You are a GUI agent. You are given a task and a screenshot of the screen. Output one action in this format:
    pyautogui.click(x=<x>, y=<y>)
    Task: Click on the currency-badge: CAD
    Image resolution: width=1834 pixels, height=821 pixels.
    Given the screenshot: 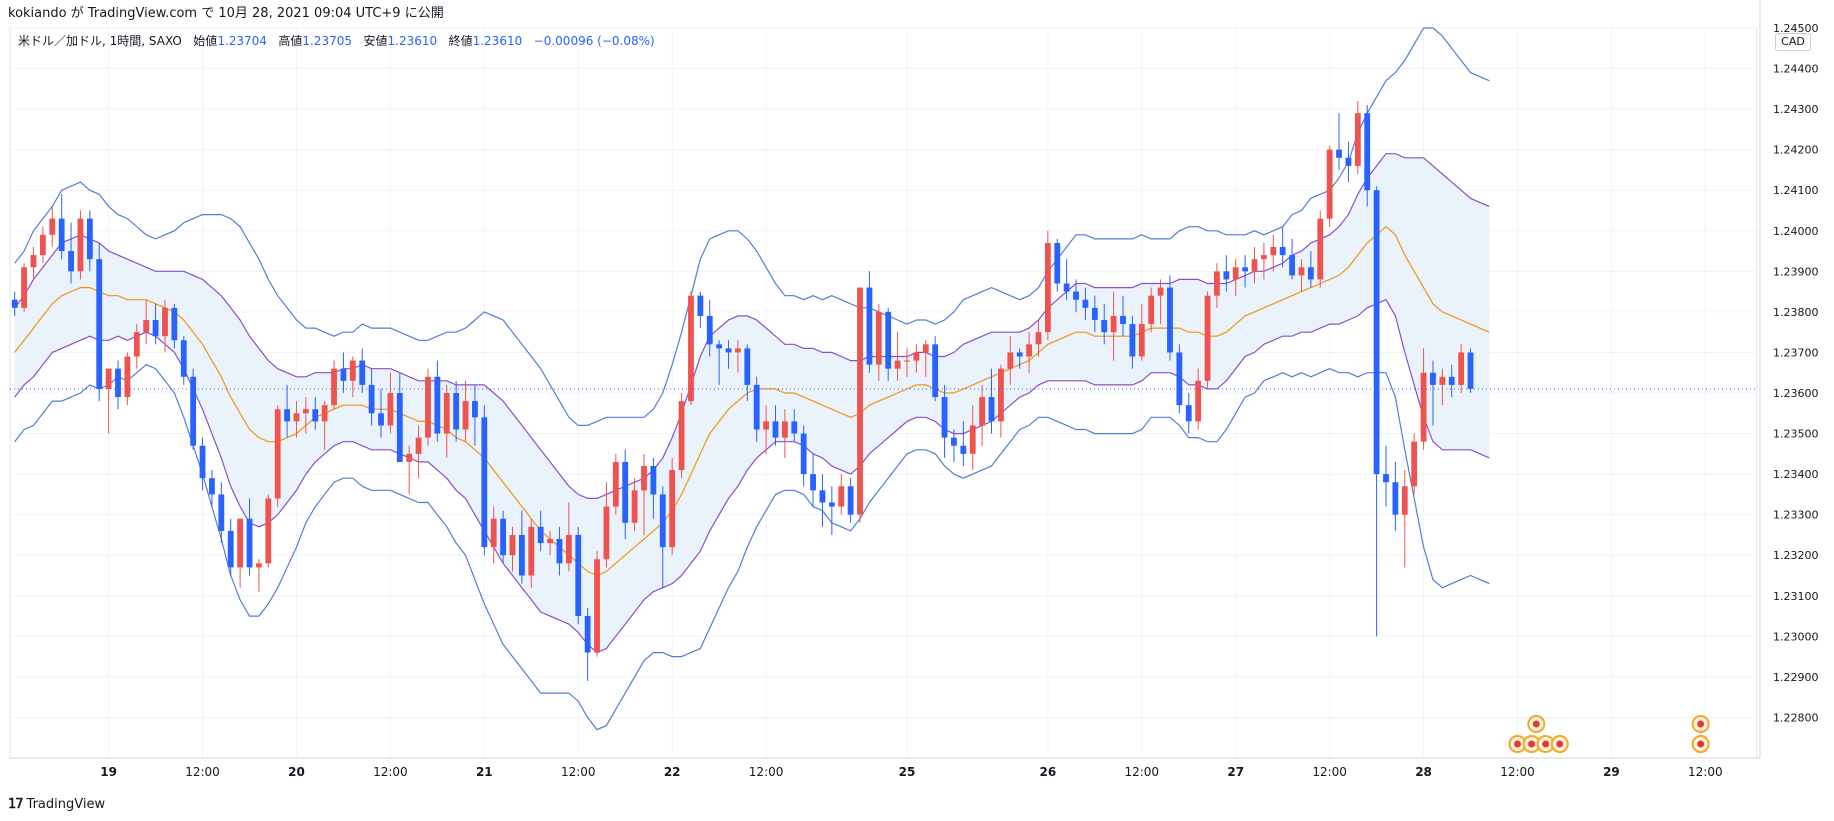 What is the action you would take?
    pyautogui.click(x=1793, y=42)
    